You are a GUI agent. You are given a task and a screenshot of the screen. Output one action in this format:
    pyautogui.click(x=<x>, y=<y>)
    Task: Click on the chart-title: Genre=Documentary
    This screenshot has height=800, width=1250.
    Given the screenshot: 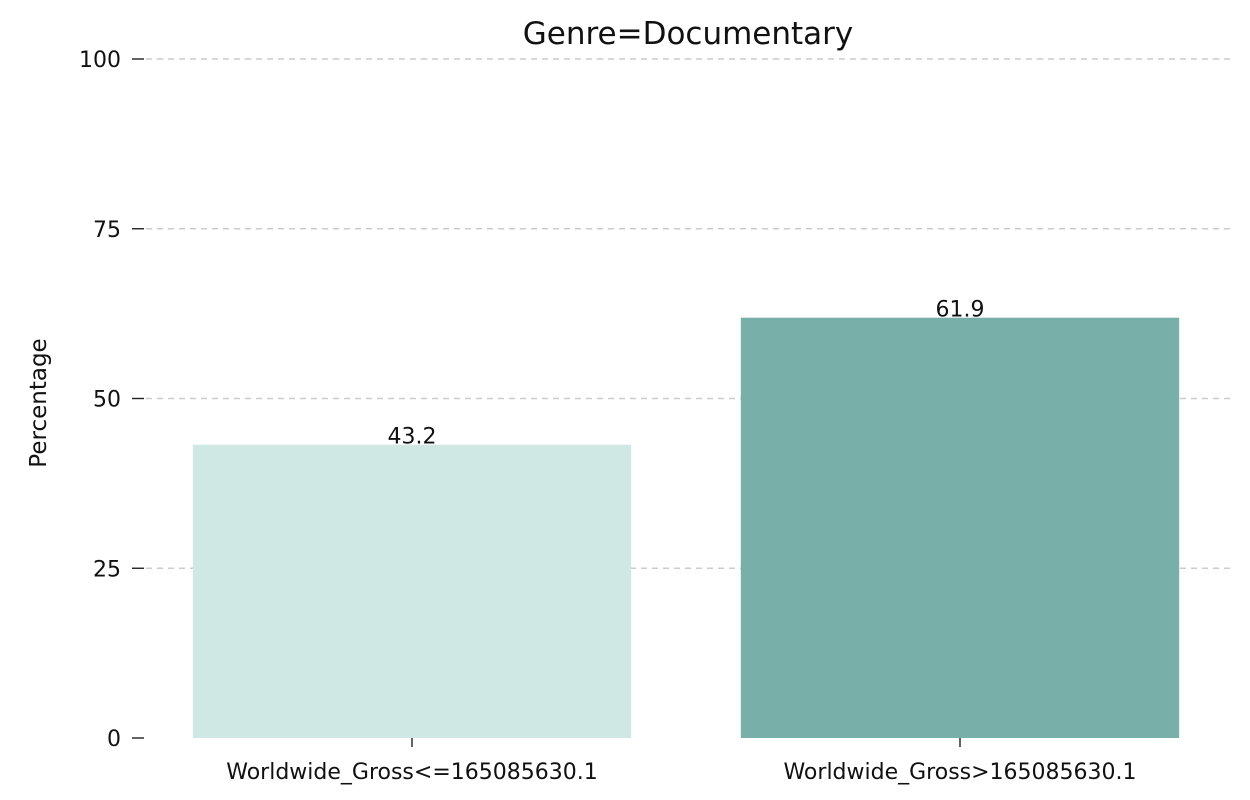 What is the action you would take?
    pyautogui.click(x=688, y=34)
    